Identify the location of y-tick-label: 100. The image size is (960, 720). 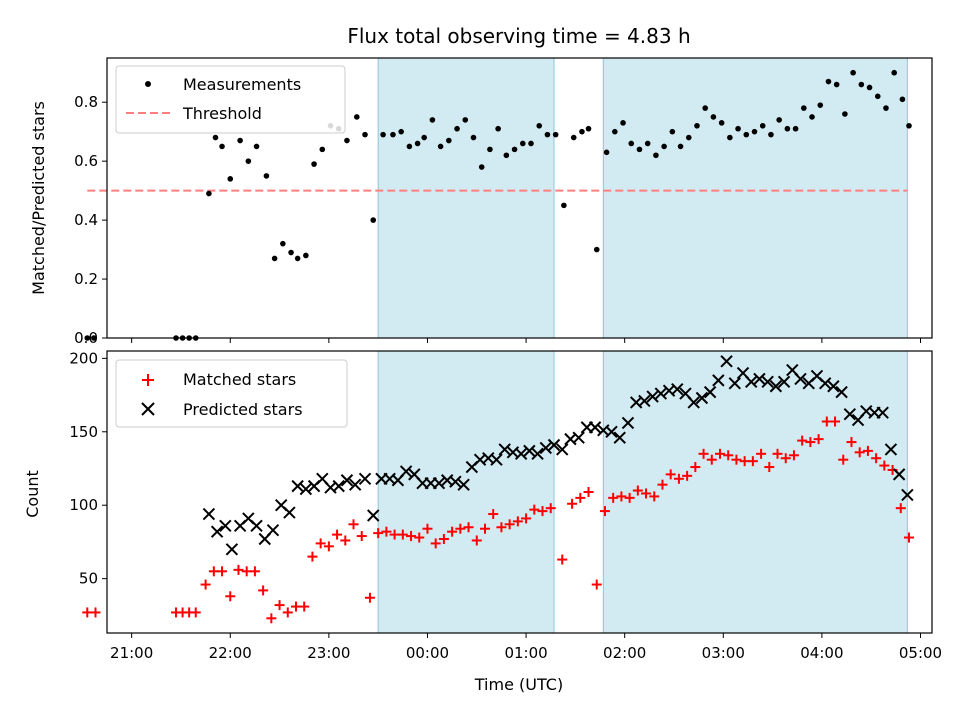
(83, 505).